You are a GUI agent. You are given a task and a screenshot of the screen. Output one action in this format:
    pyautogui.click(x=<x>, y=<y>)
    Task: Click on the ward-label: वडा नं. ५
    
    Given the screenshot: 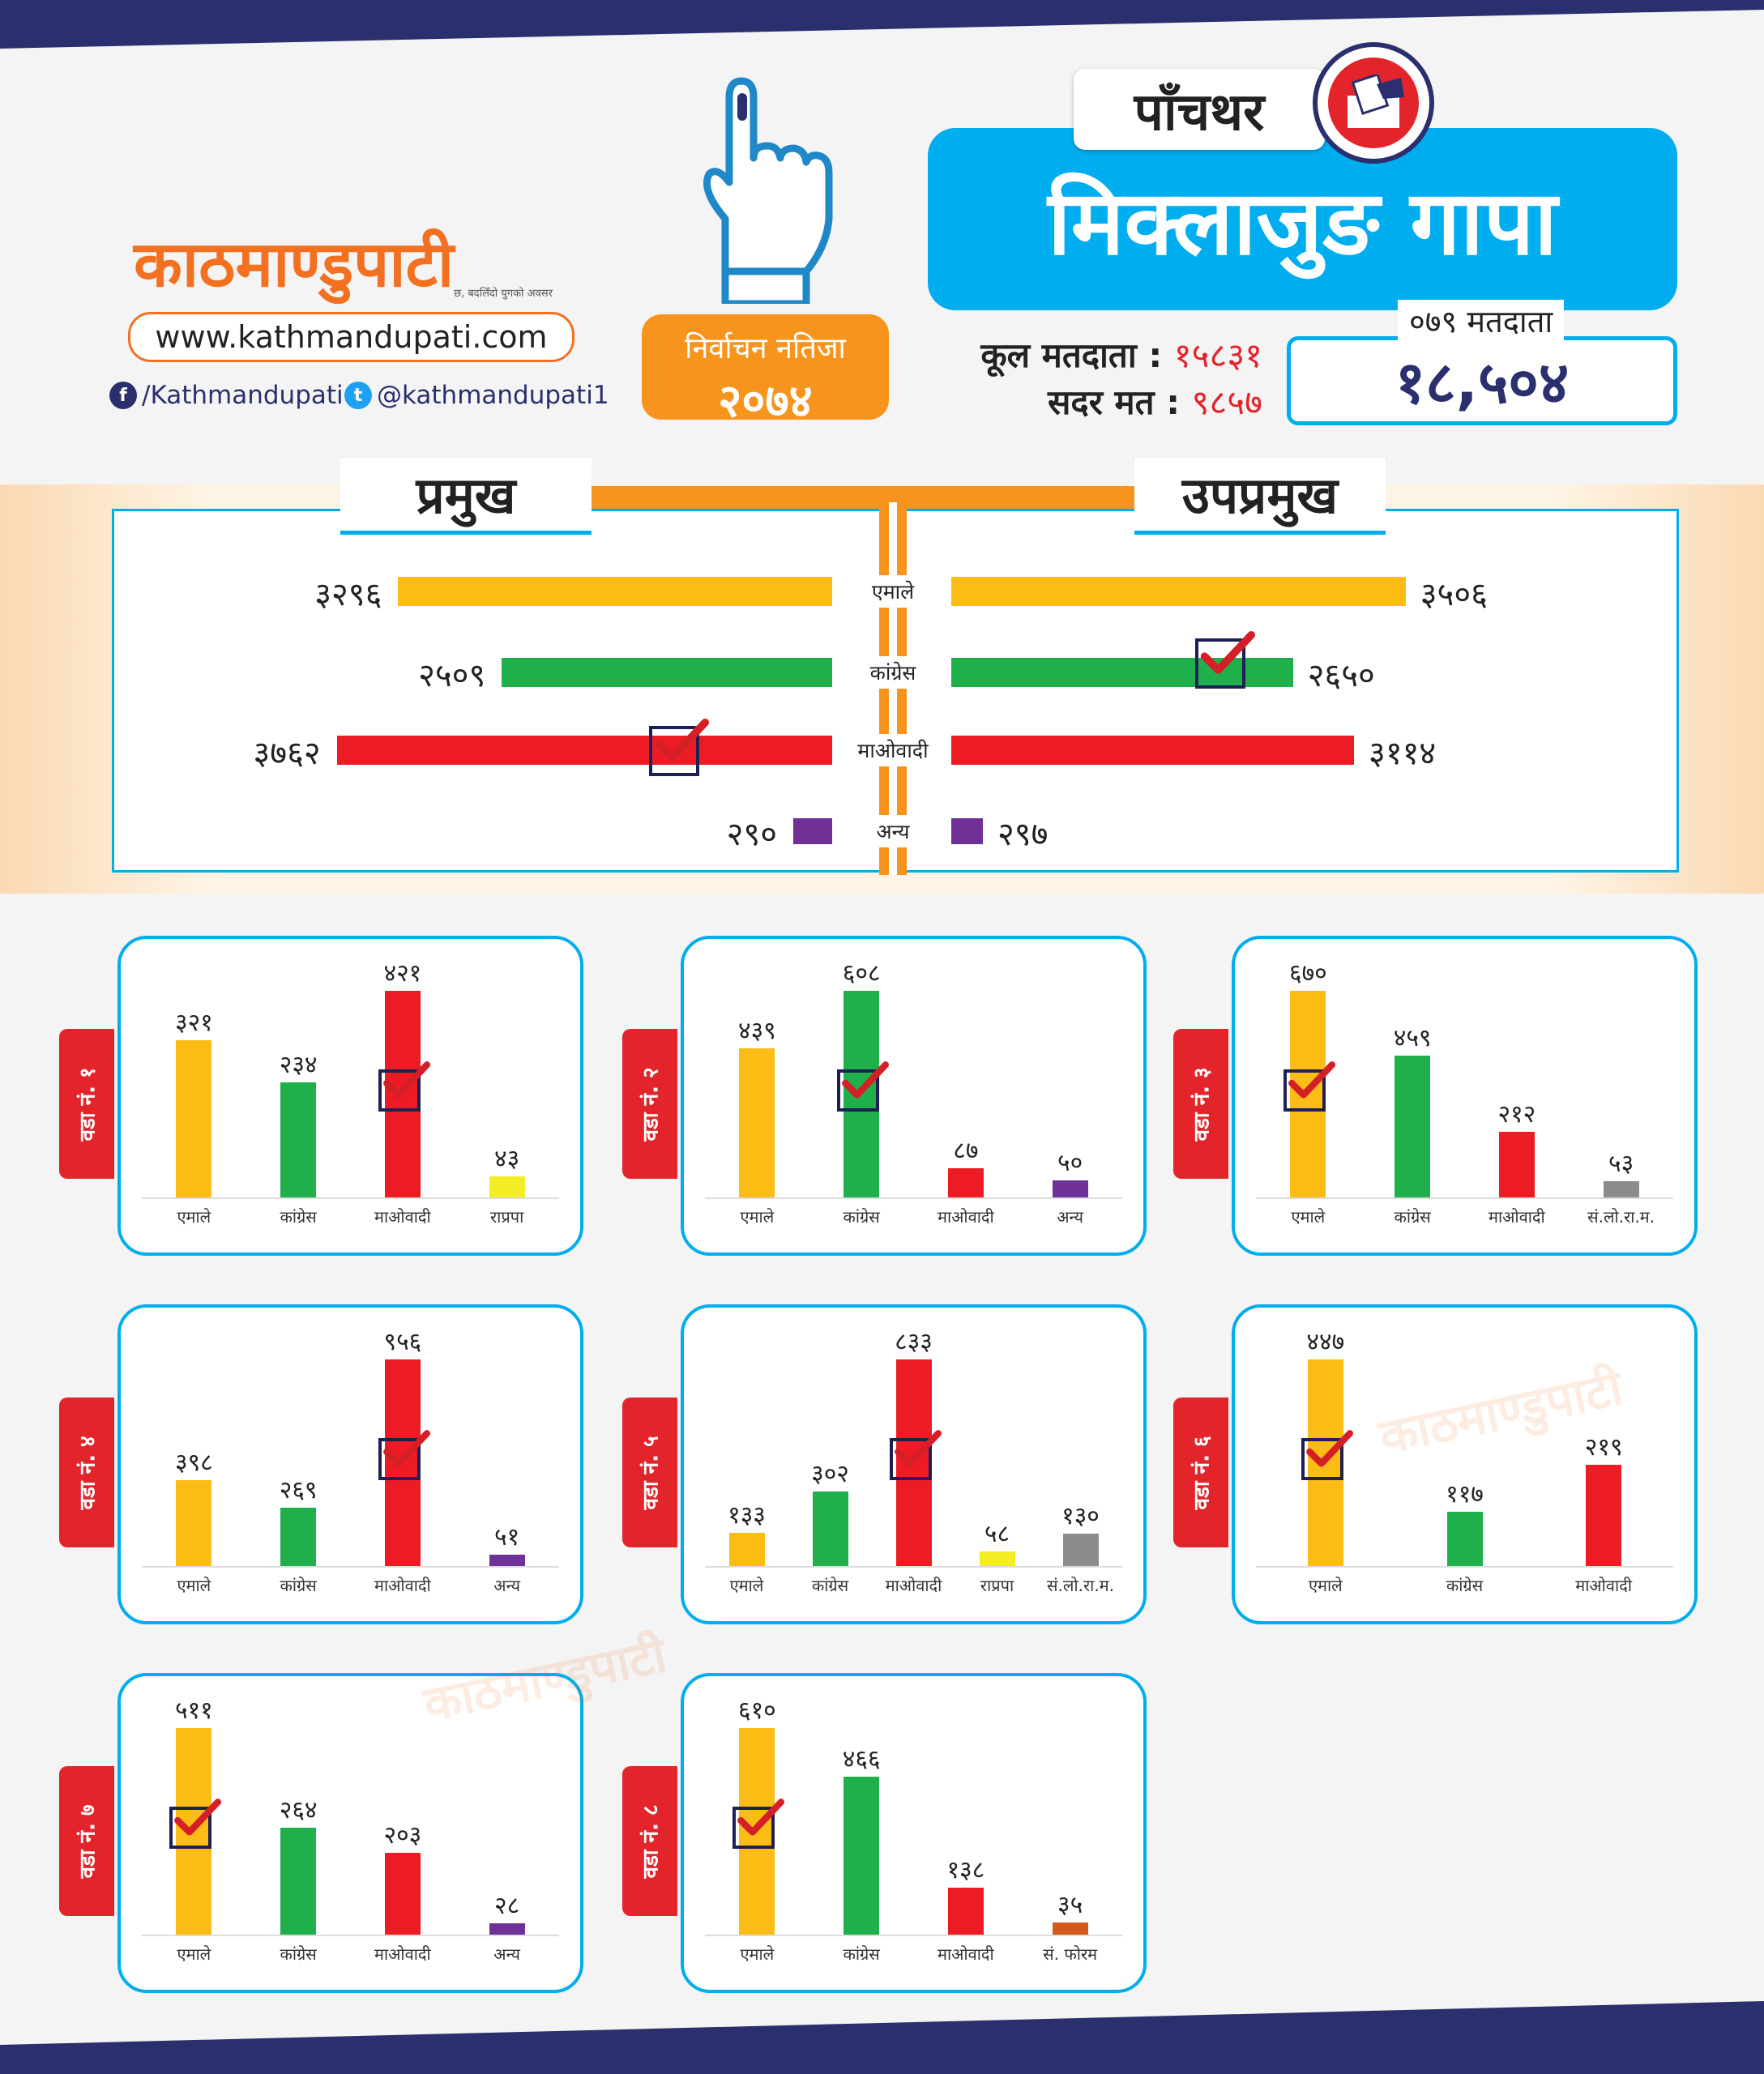 What is the action you would take?
    pyautogui.click(x=650, y=1472)
    